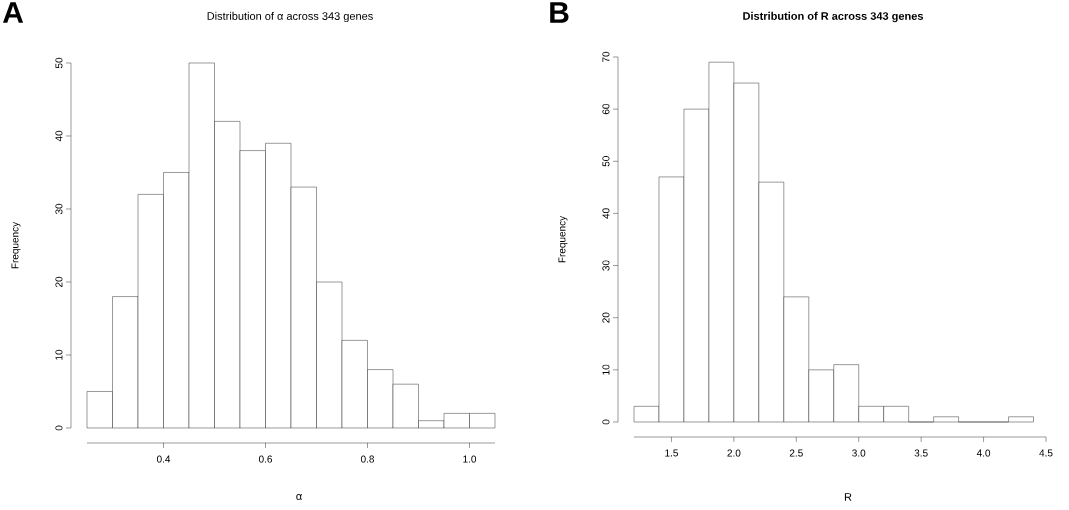 The height and width of the screenshot is (510, 1069). What do you see at coordinates (265, 459) in the screenshot?
I see `x-tick-label: 0.6` at bounding box center [265, 459].